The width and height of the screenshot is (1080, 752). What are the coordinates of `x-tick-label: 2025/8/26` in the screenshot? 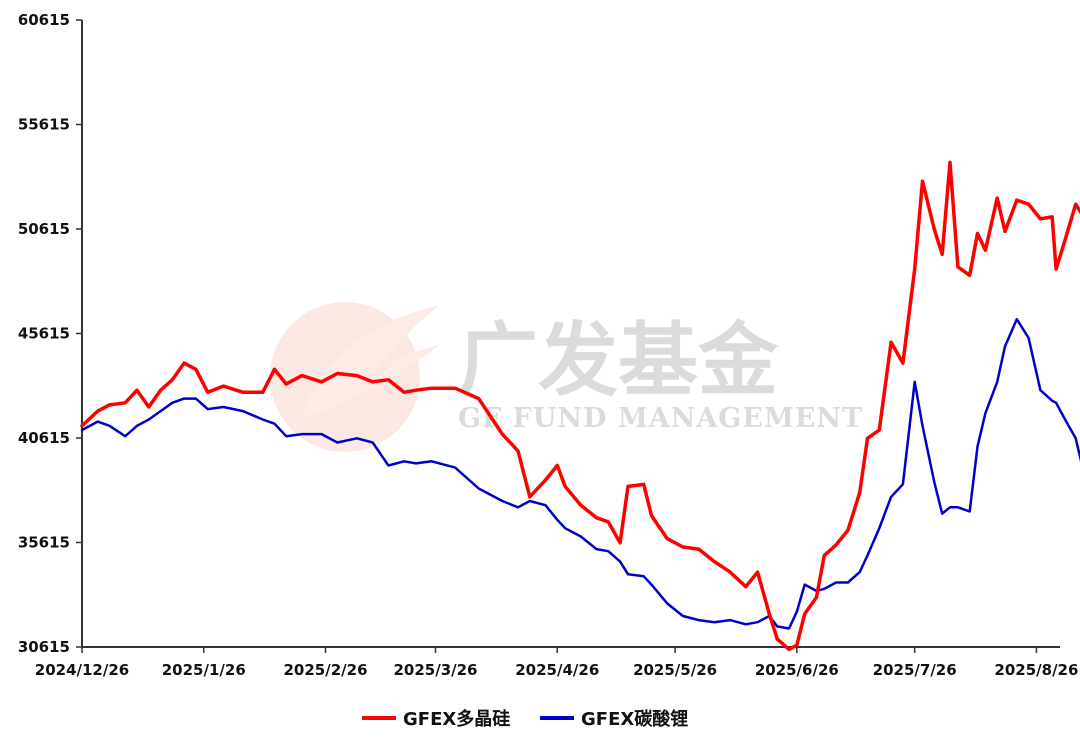 It's located at (1036, 670).